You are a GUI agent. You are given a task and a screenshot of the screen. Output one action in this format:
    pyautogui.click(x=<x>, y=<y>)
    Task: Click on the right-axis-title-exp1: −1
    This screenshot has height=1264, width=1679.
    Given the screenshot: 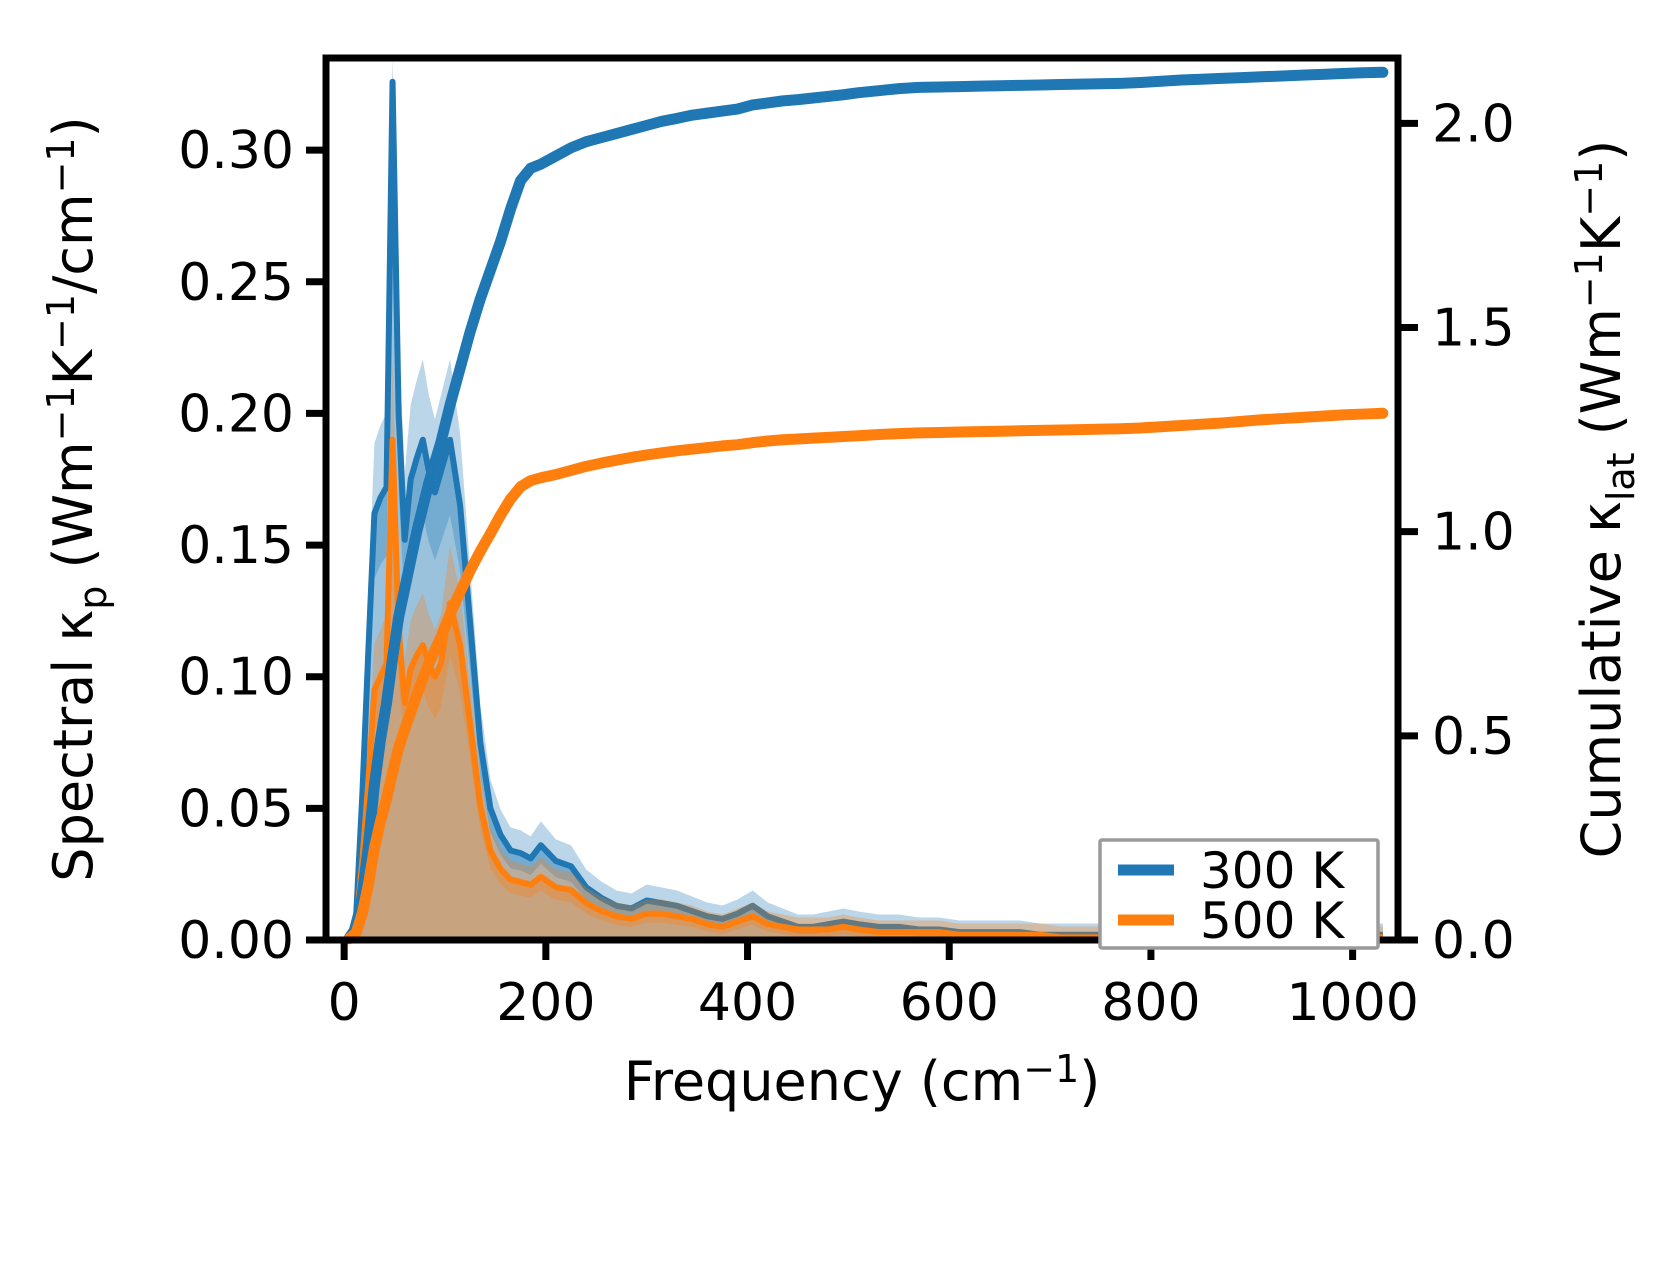 What is the action you would take?
    pyautogui.click(x=1589, y=280)
    